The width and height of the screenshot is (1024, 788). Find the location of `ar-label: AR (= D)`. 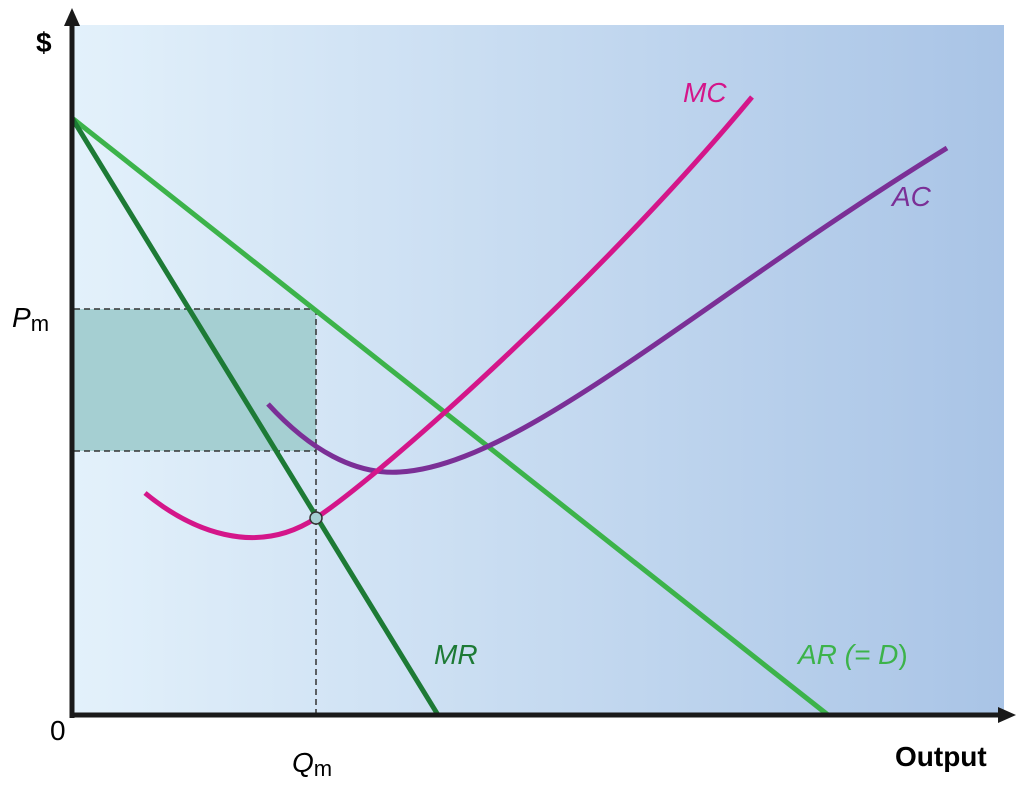

ar-label: AR (= D) is located at coordinates (852, 654).